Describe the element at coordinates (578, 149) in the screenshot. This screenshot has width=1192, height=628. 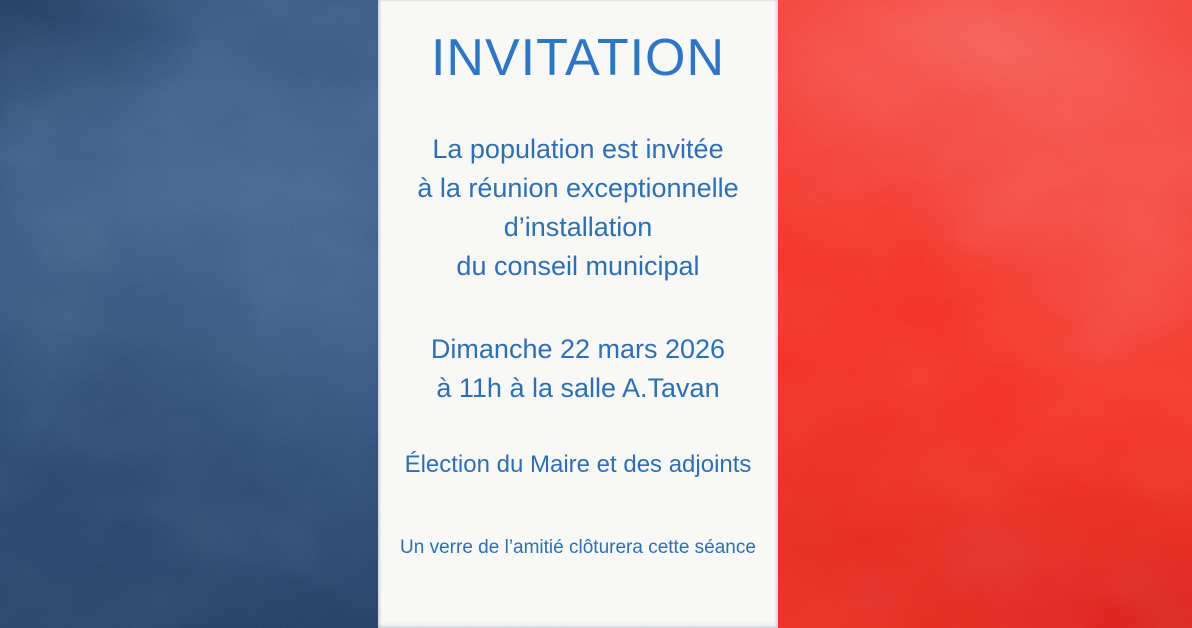
I see `intro-line: La population est invitée` at that location.